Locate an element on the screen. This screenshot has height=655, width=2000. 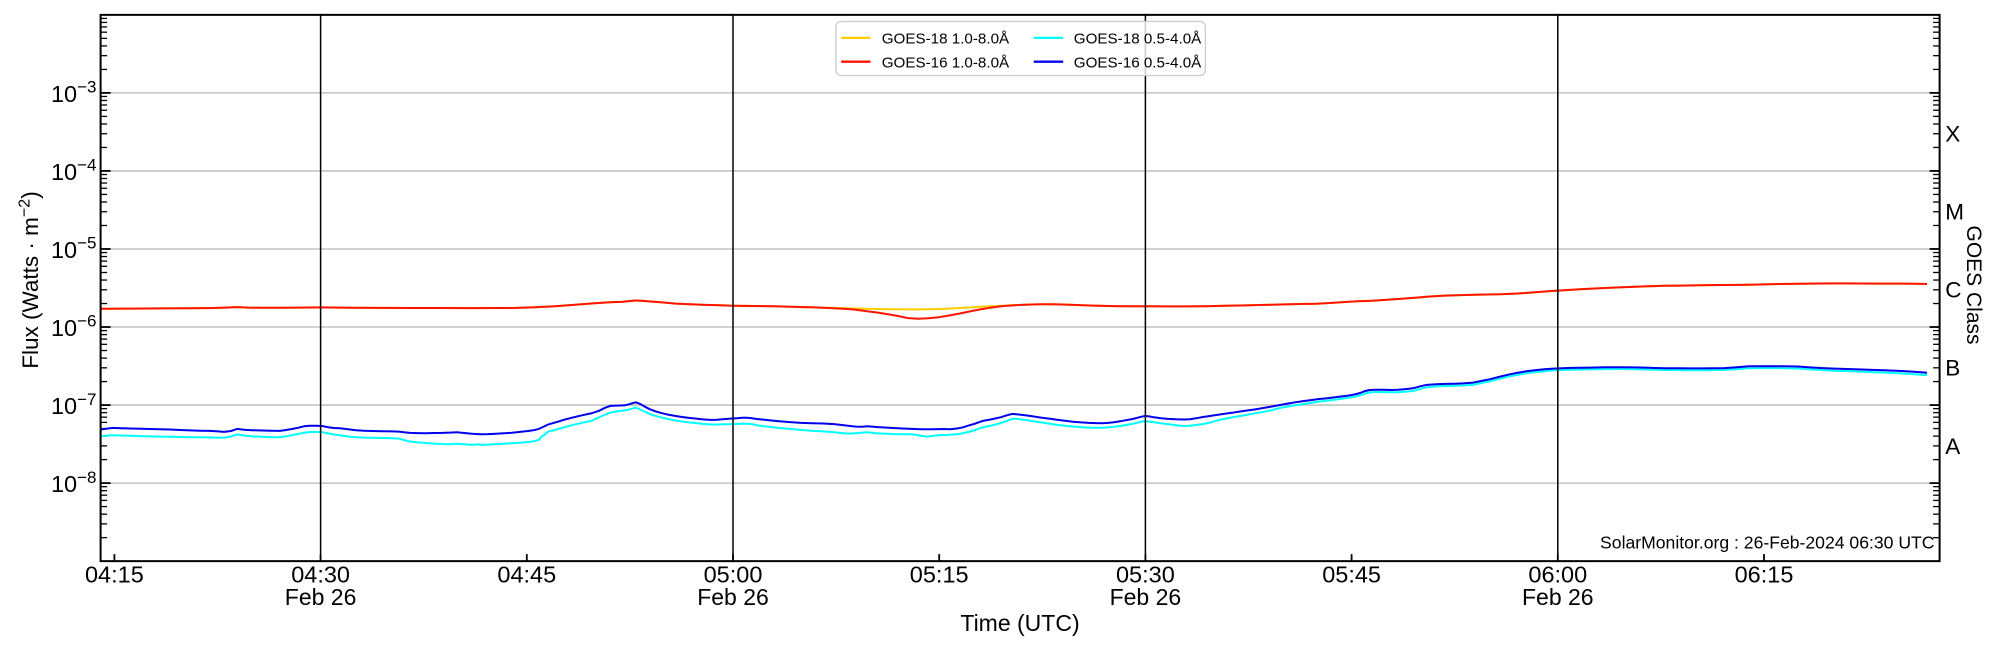
svg-text: C is located at coordinates (1953, 290).